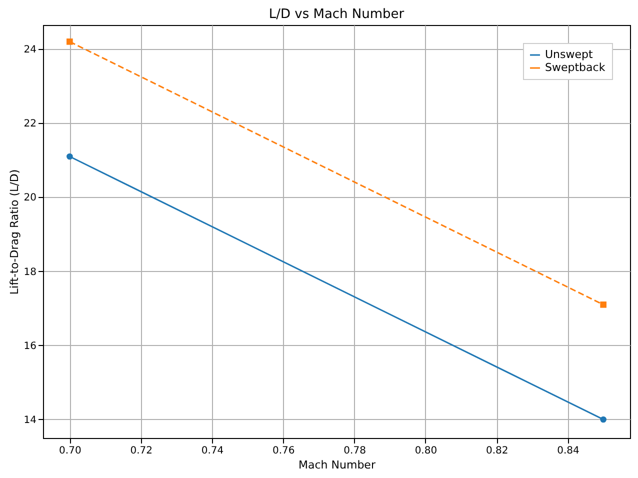 The height and width of the screenshot is (478, 638). I want to click on x-tick-label: 0.84, so click(568, 451).